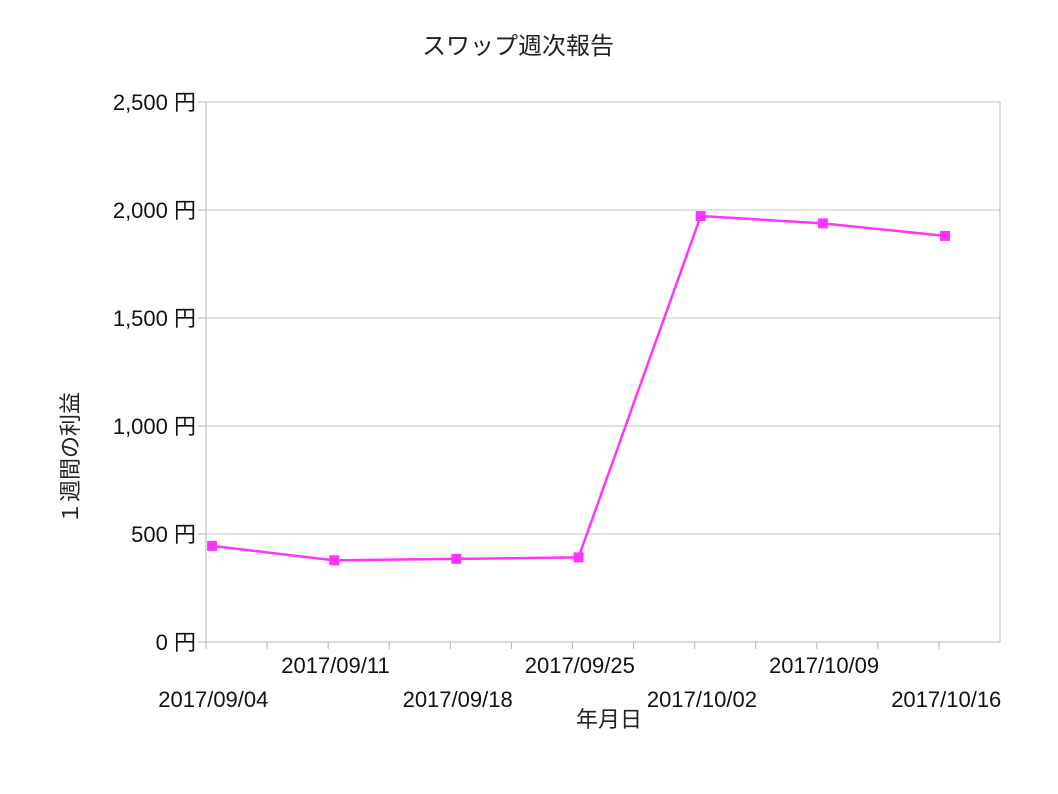  Describe the element at coordinates (335, 665) in the screenshot. I see `x-tick-label: 2017/09/11` at that location.